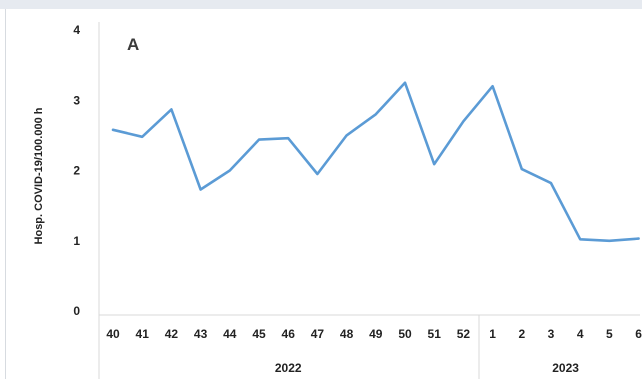  I want to click on x-tick-label: 52, so click(464, 334).